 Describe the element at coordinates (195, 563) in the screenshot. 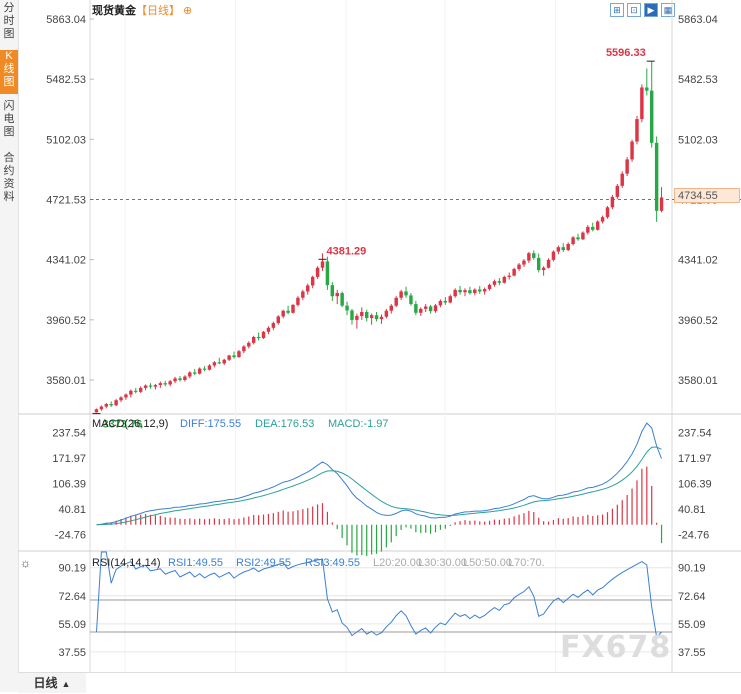

I see `rsi-legend-rsi1: RSI1:49.55` at that location.